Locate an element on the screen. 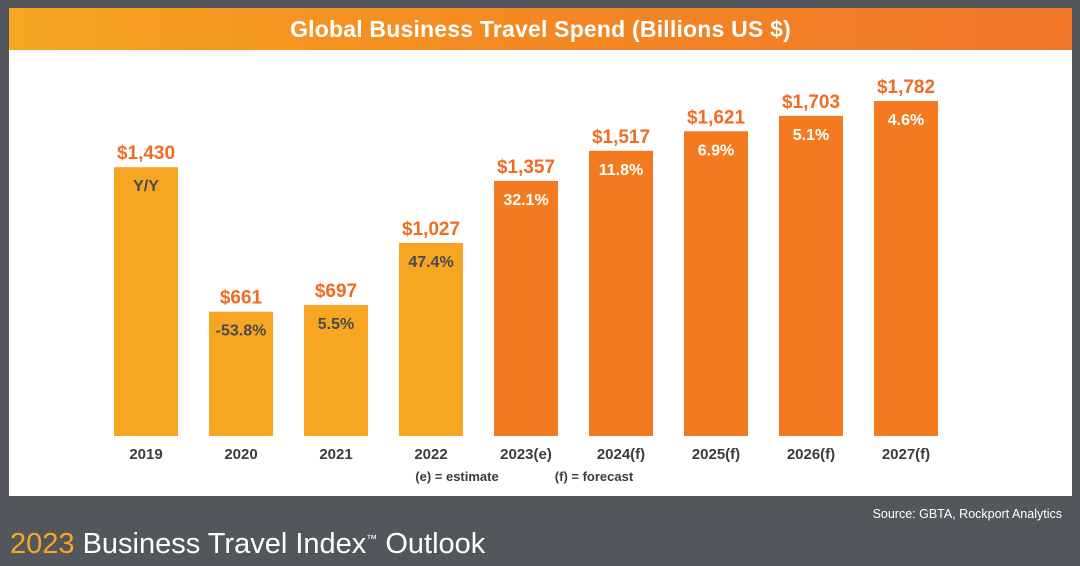 The image size is (1080, 566). footer-title-text: Business Travel Index is located at coordinates (220, 544).